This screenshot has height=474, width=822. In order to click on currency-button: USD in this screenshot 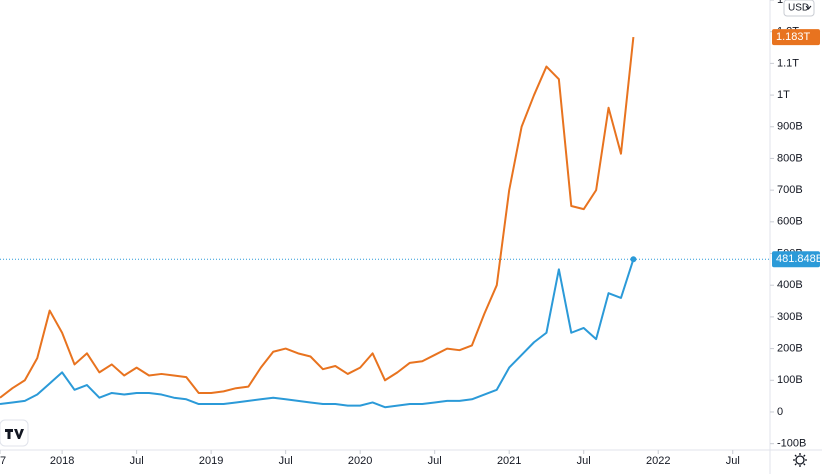, I will do `click(799, 8)`.